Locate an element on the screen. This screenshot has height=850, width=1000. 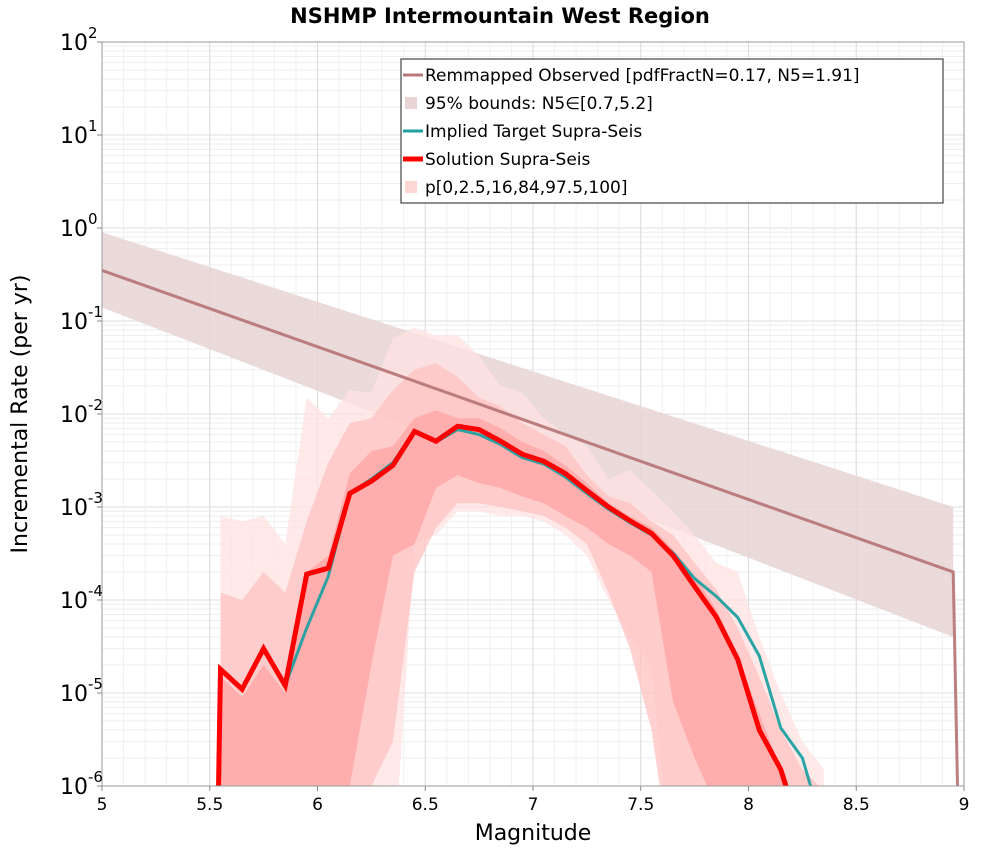
x-tick-label: 7.5 is located at coordinates (640, 805).